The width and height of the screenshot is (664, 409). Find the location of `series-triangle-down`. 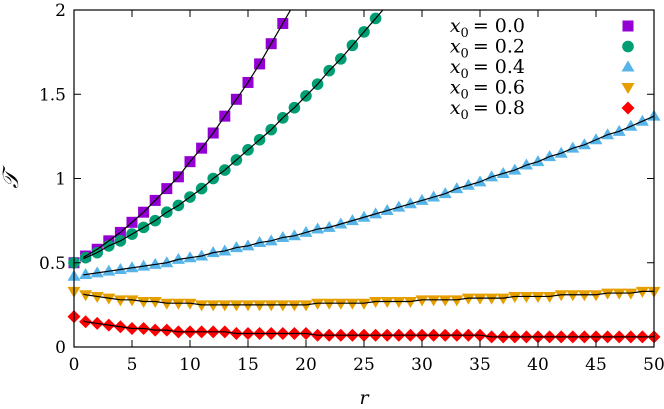

series-triangle-down is located at coordinates (364, 299).